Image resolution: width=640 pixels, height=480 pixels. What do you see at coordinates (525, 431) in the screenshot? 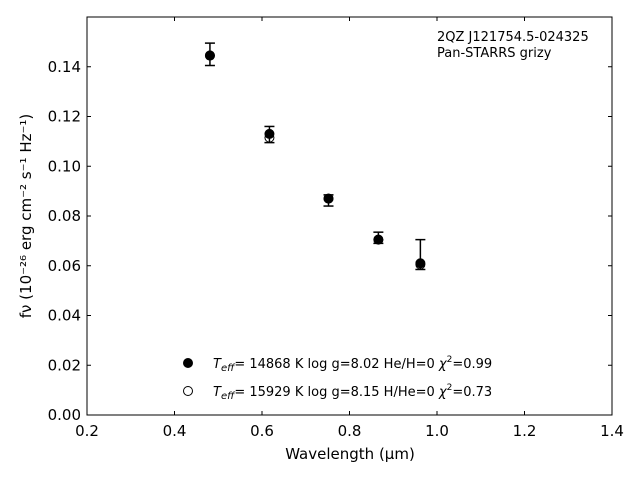
I see `x-tick-label: 1.2` at bounding box center [525, 431].